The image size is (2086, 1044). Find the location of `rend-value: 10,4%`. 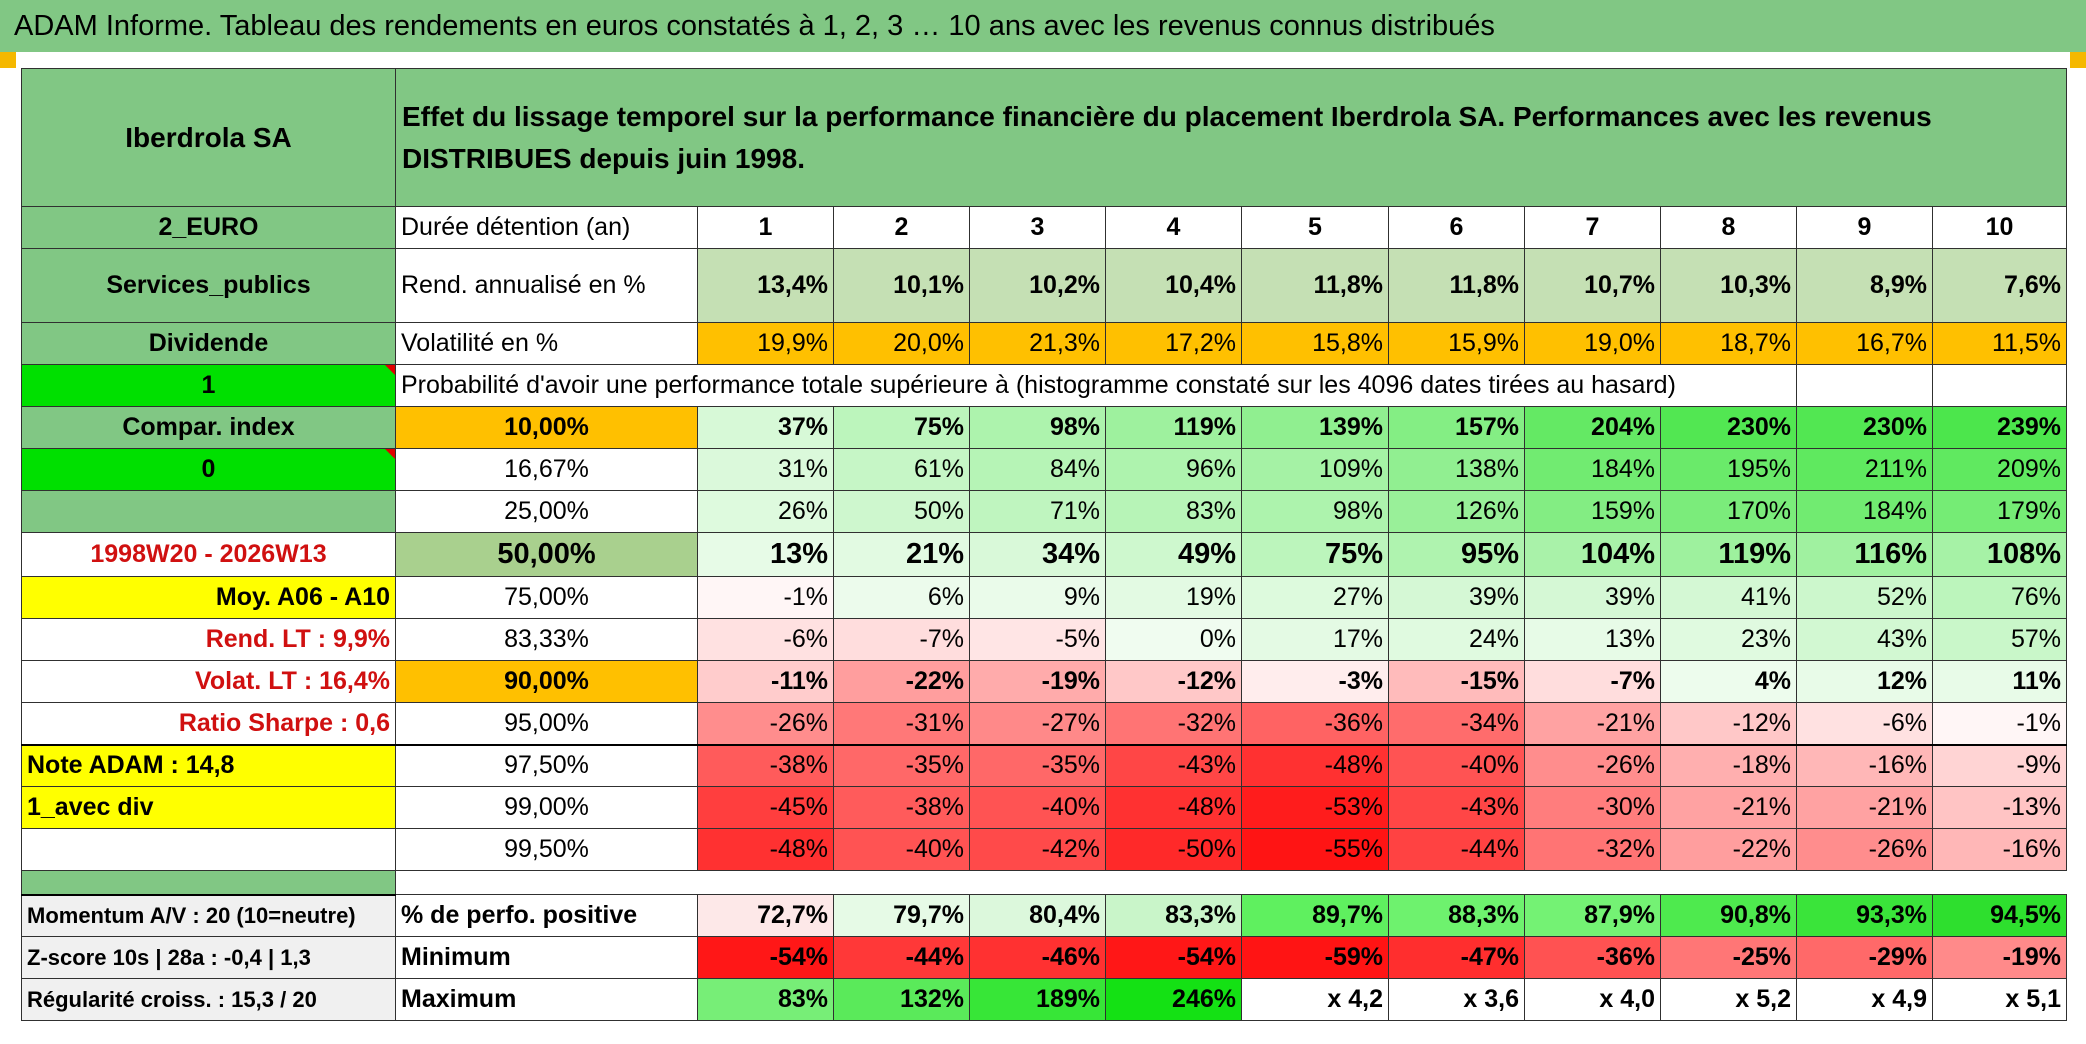

rend-value: 10,4% is located at coordinates (1173, 285).